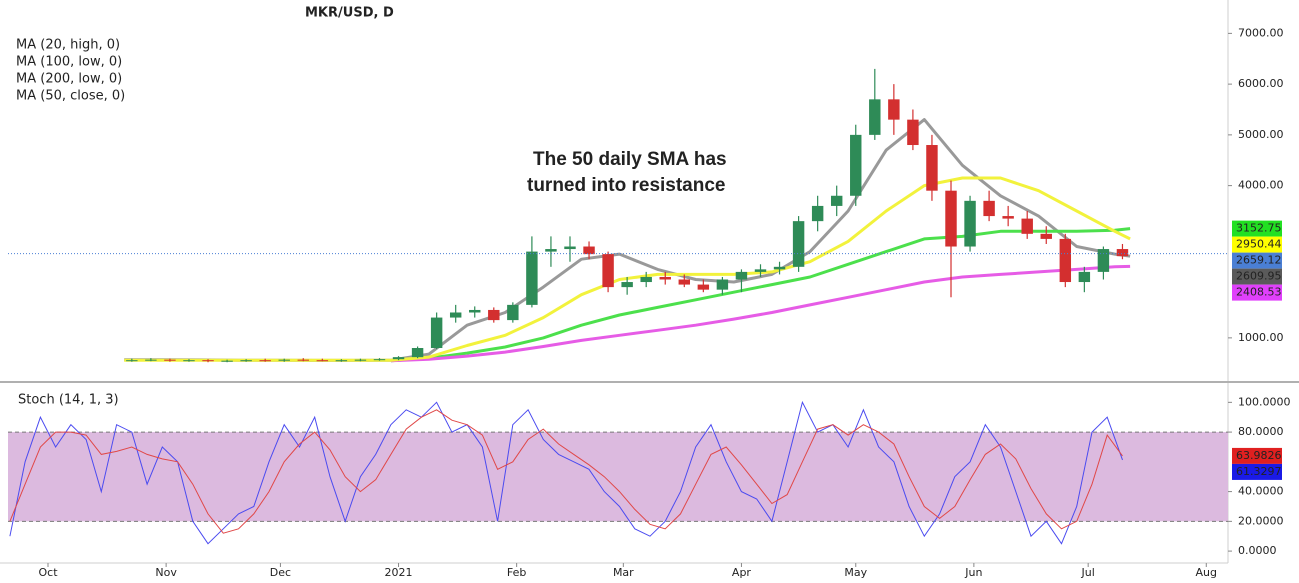 The height and width of the screenshot is (583, 1299). I want to click on price-tag-label: 2950.44, so click(1259, 244).